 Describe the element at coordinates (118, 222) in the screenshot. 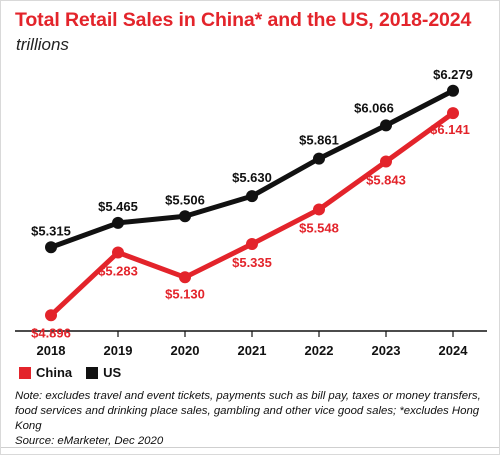

I see `us-point-2019` at that location.